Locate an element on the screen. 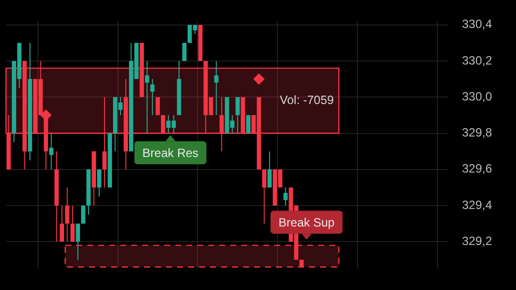  band-label: Vol: -7059 is located at coordinates (307, 100).